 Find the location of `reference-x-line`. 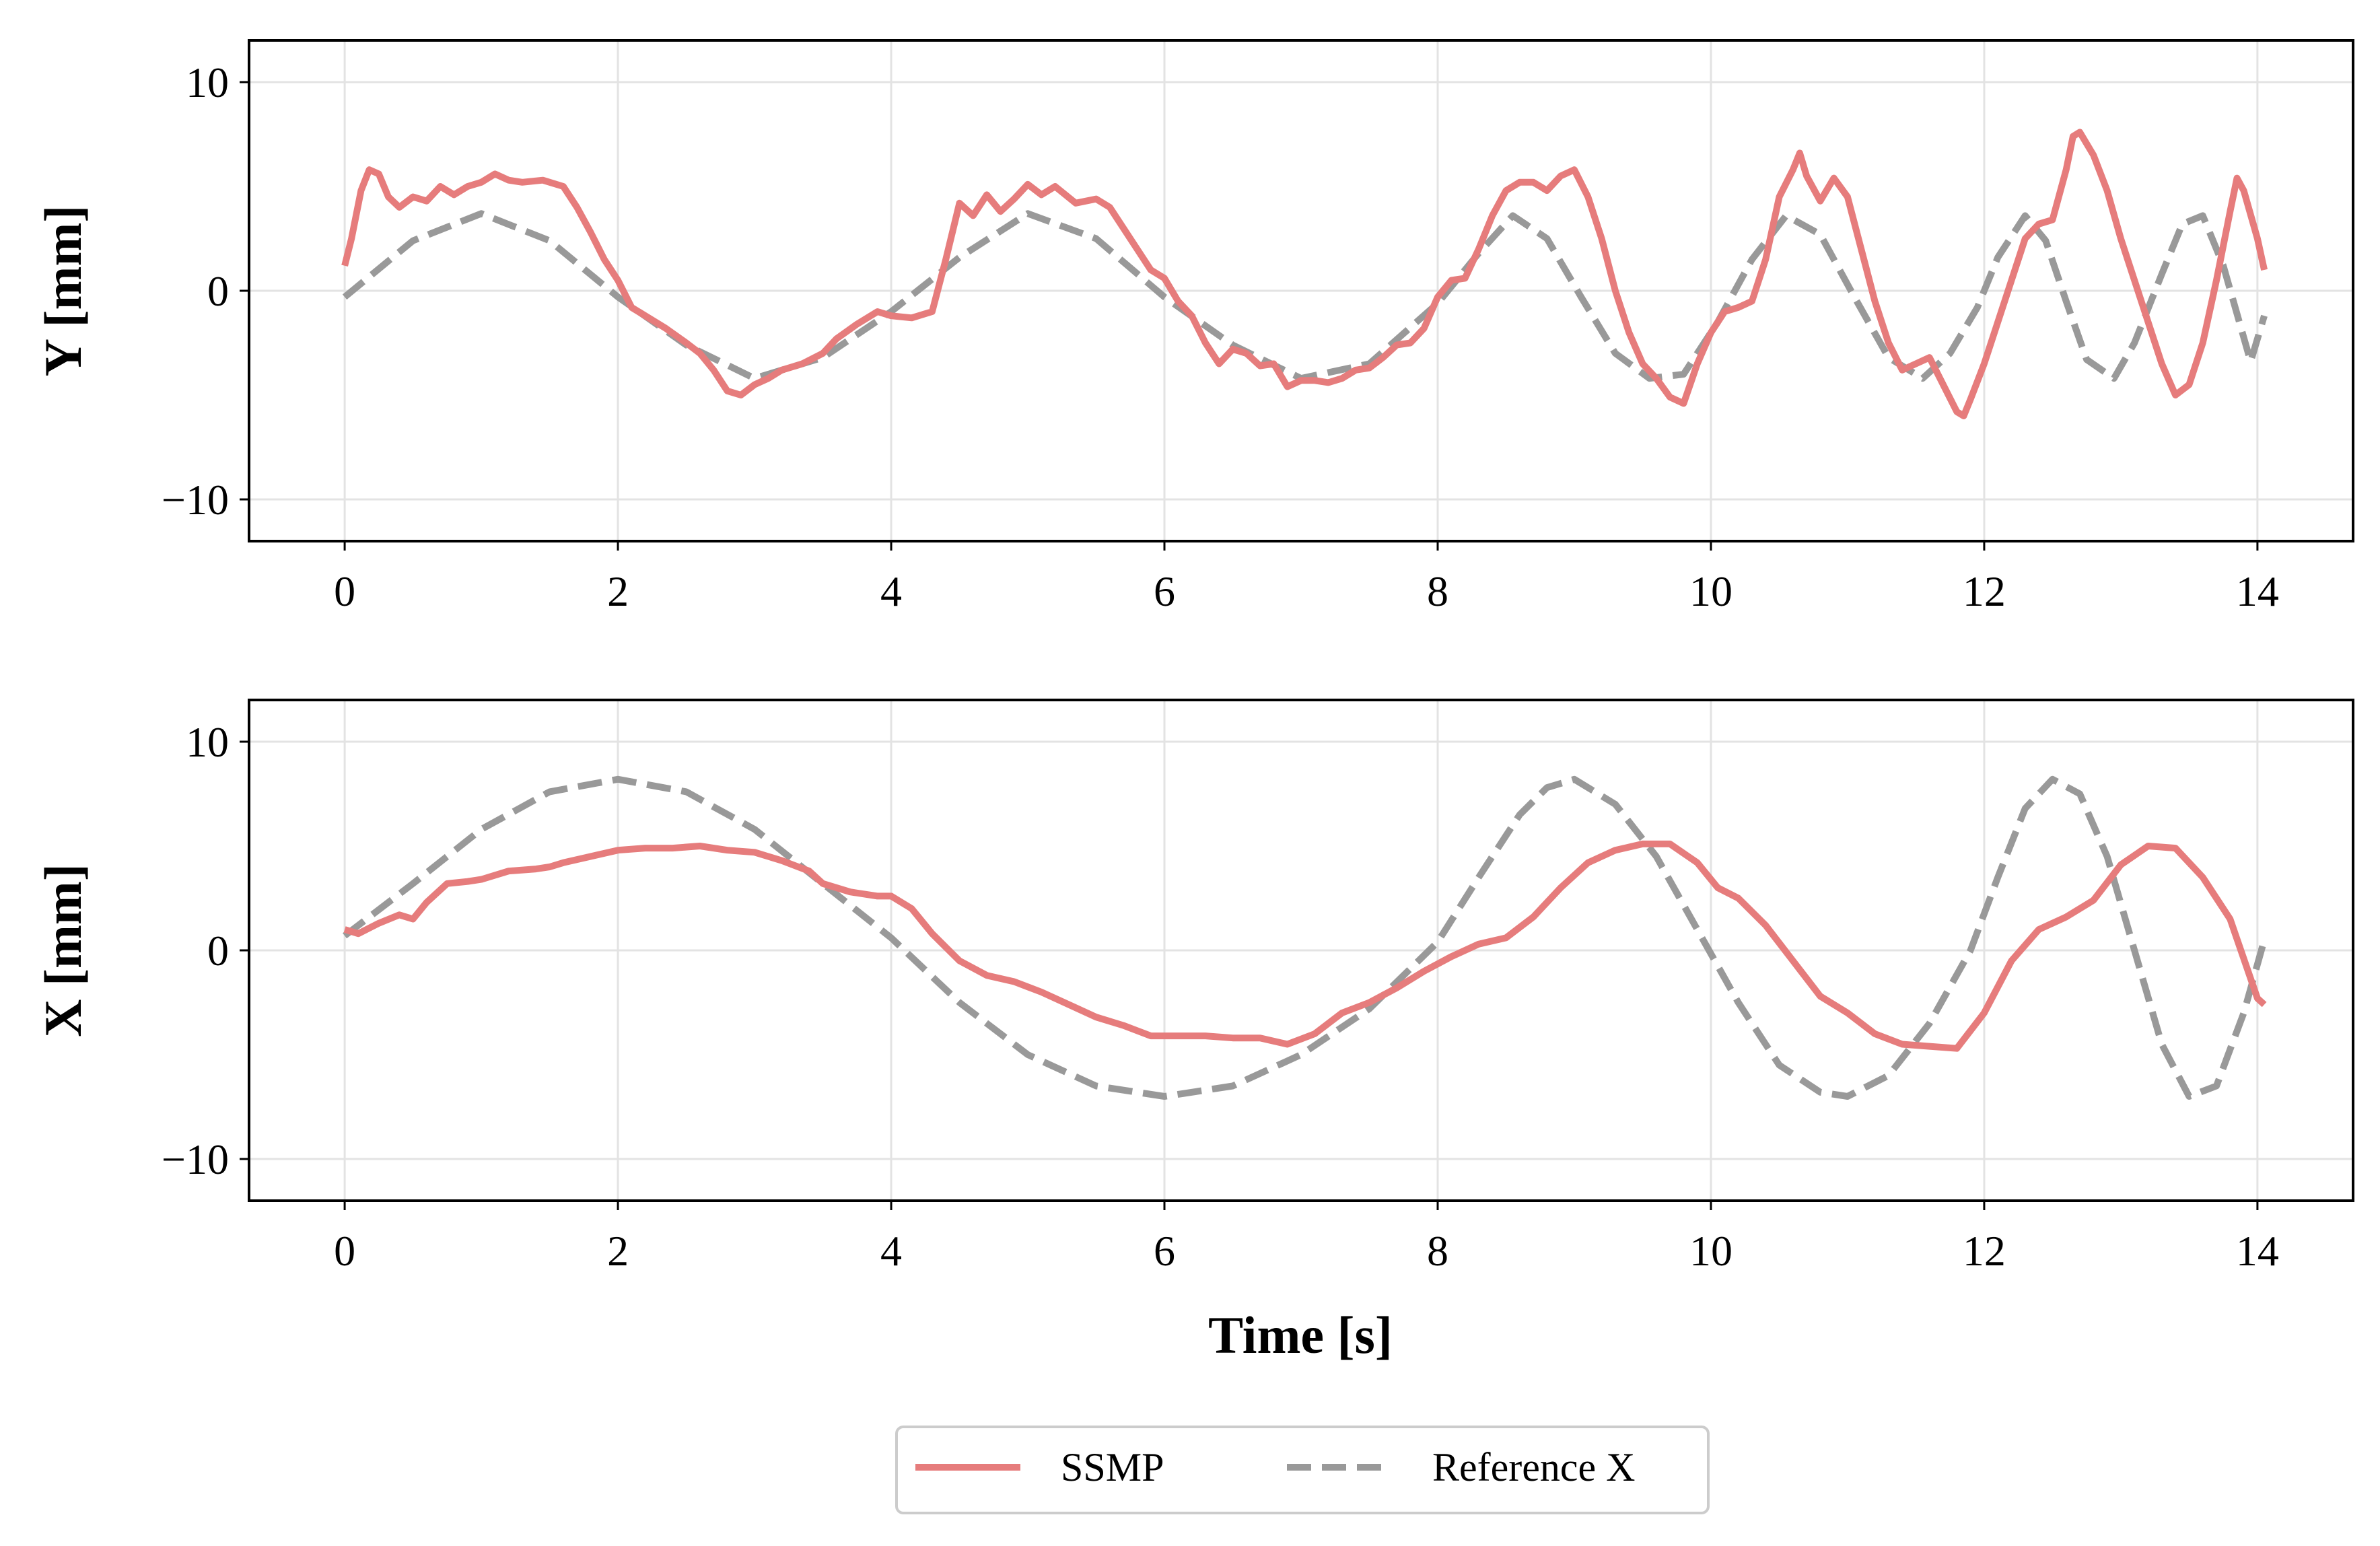

reference-x-line is located at coordinates (1305, 296).